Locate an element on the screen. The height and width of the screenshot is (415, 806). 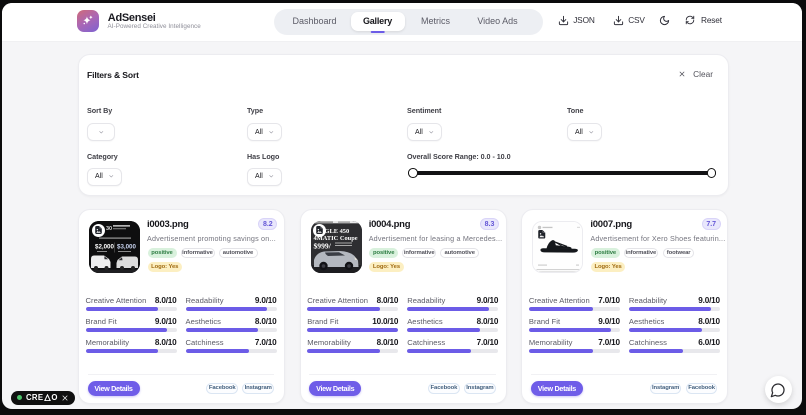
svg-text: $999/ is located at coordinates (322, 245).